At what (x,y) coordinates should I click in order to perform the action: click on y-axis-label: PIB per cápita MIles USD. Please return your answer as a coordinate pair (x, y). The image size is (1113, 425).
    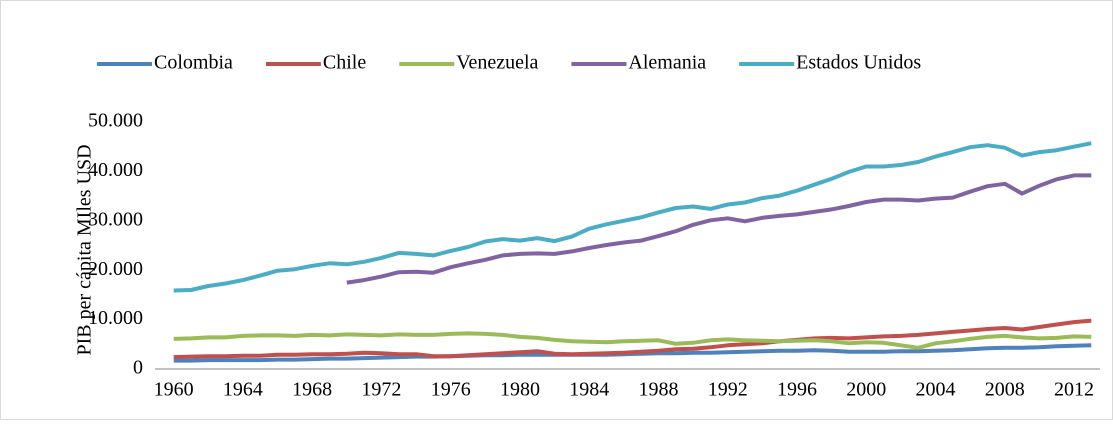
    Looking at the image, I should click on (85, 249).